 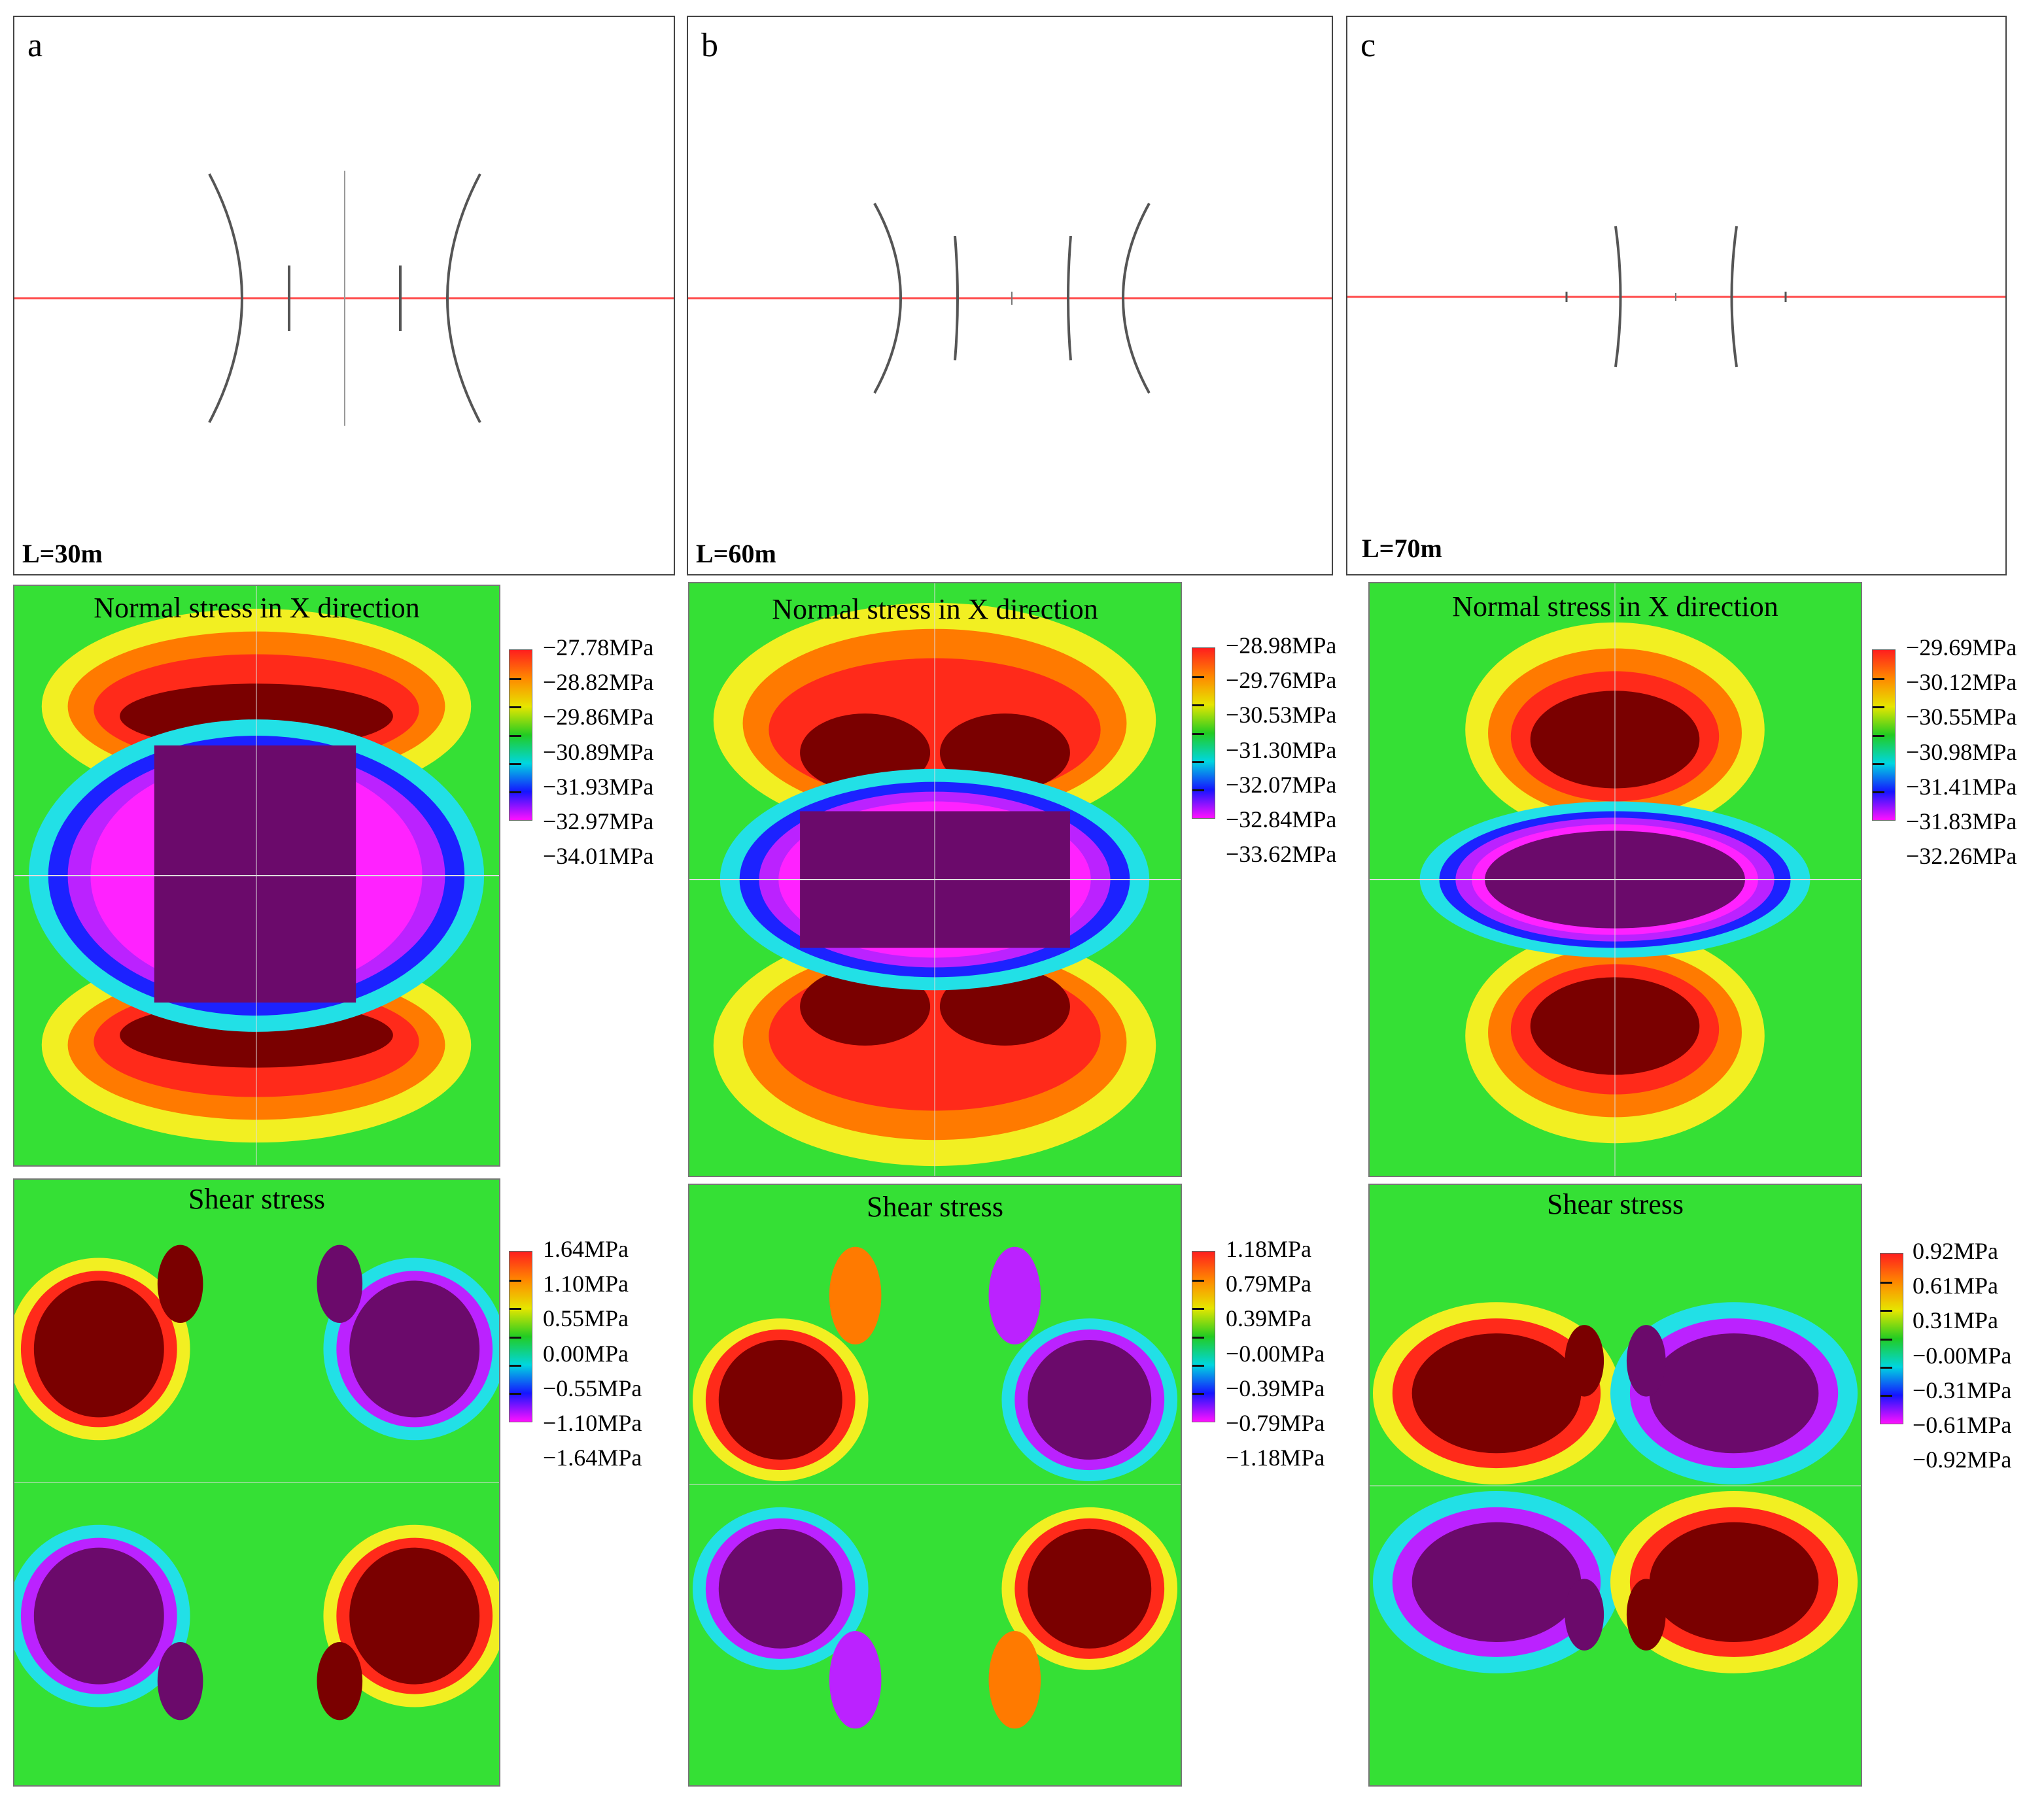 I want to click on scale-label: 0.00MPa, so click(x=586, y=1354).